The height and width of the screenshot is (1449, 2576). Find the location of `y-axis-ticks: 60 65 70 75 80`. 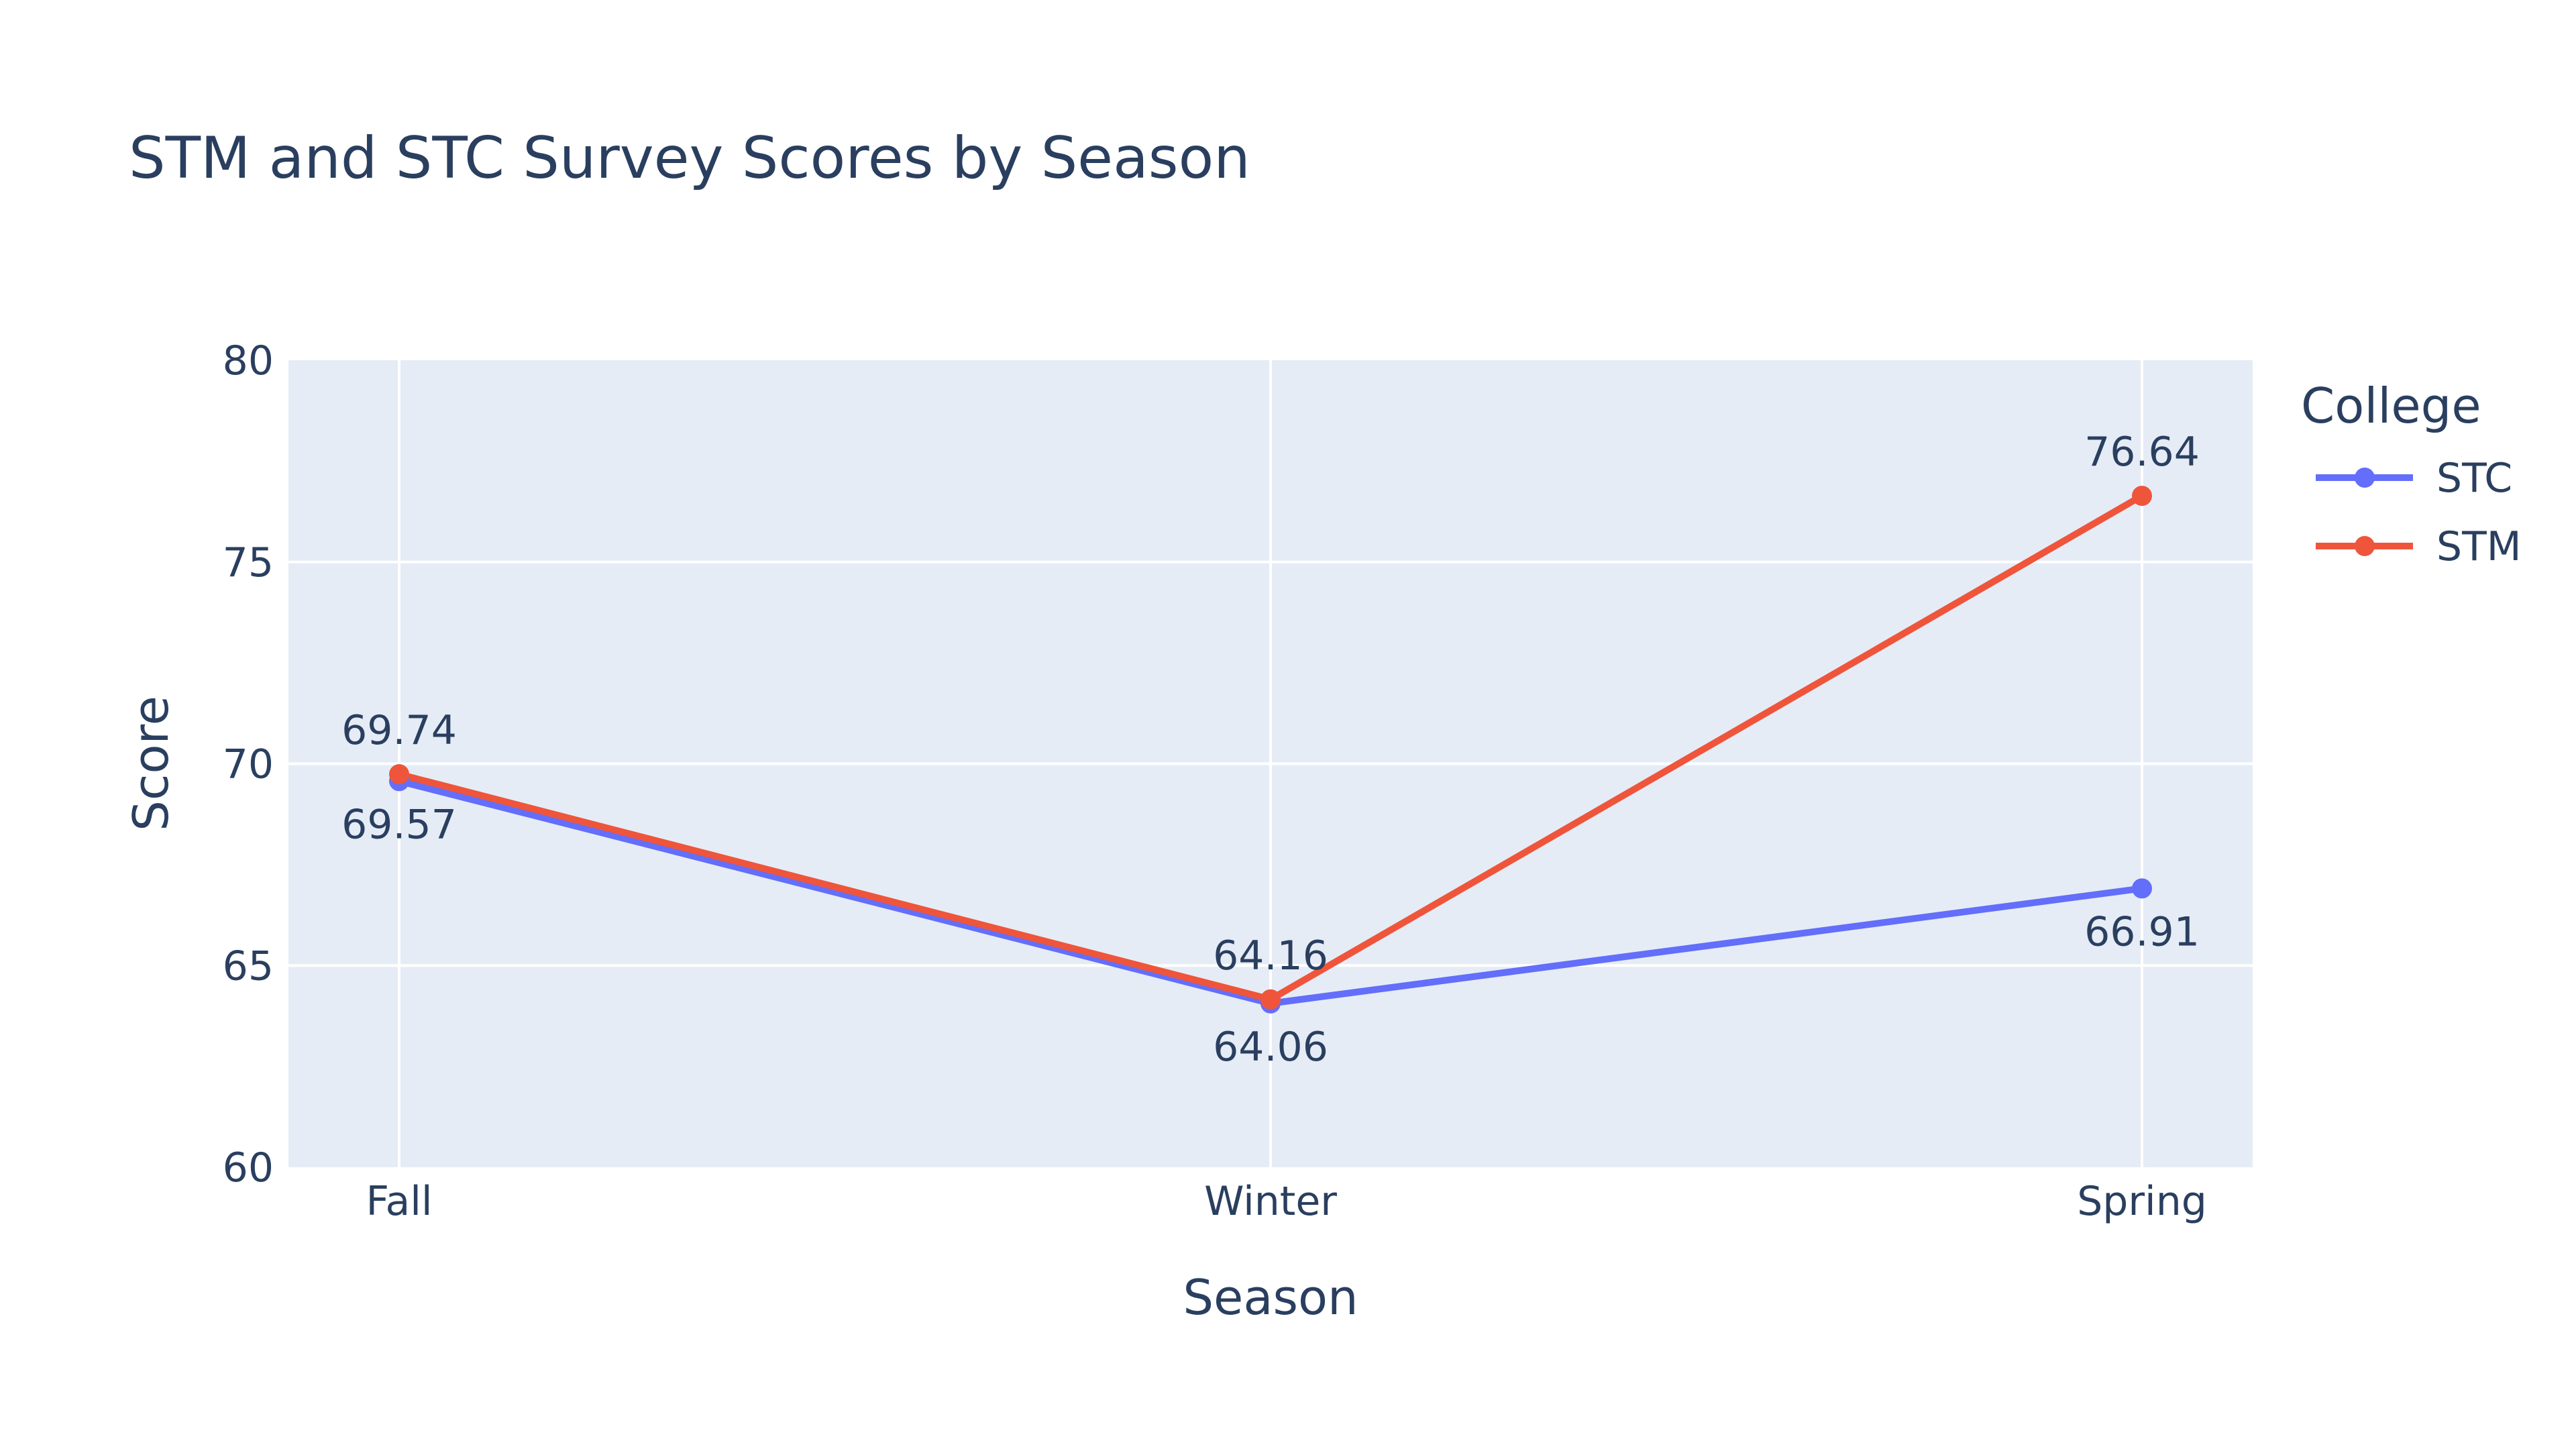

y-axis-ticks: 60 65 70 75 80 is located at coordinates (248, 764).